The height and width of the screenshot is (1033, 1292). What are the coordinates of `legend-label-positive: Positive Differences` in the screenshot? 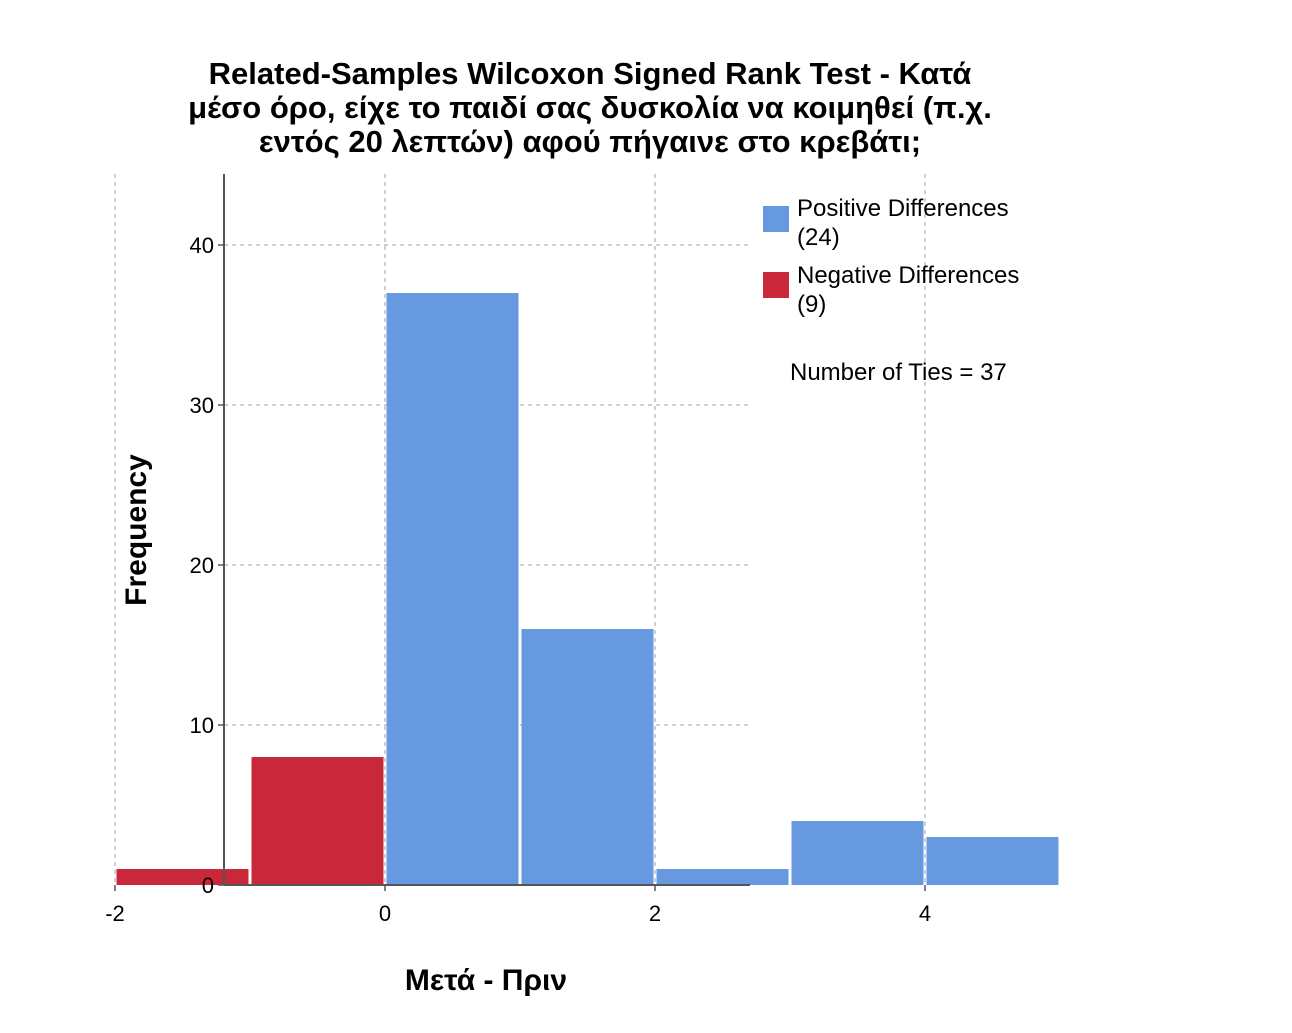 It's located at (903, 208).